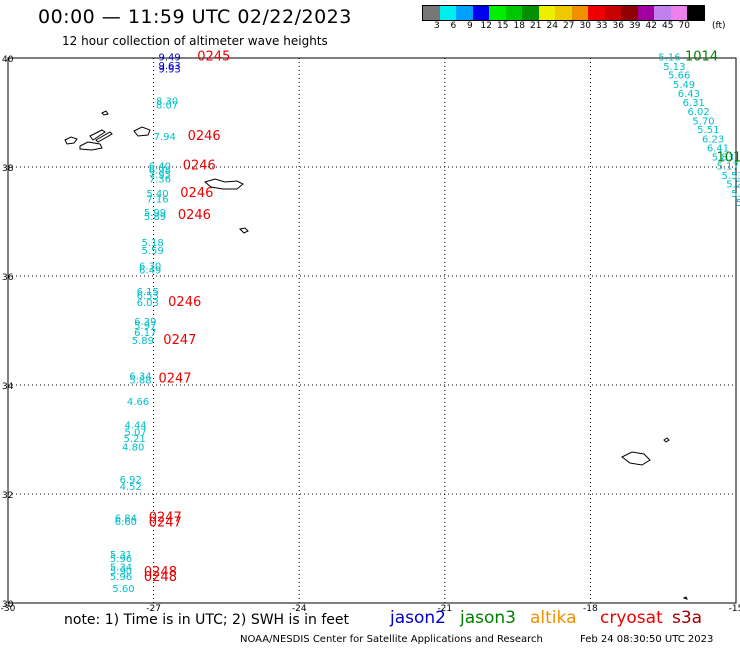  Describe the element at coordinates (488, 618) in the screenshot. I see `satellite-legend-entry: jason3` at that location.